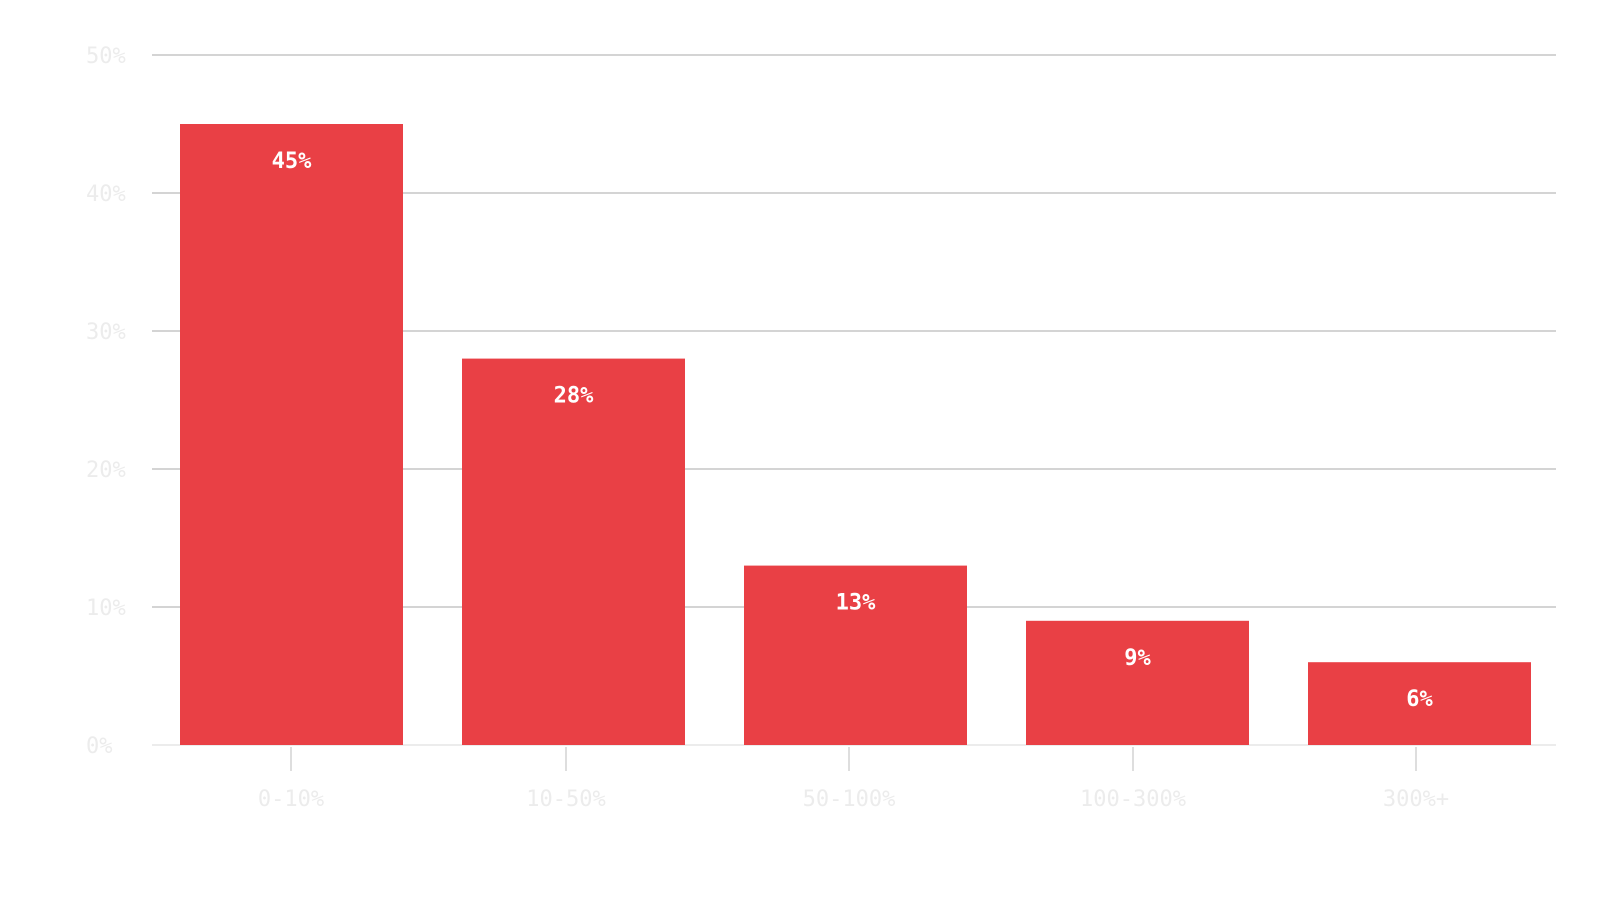 This screenshot has width=1600, height=920. What do you see at coordinates (1137, 658) in the screenshot?
I see `data-label: 9%` at bounding box center [1137, 658].